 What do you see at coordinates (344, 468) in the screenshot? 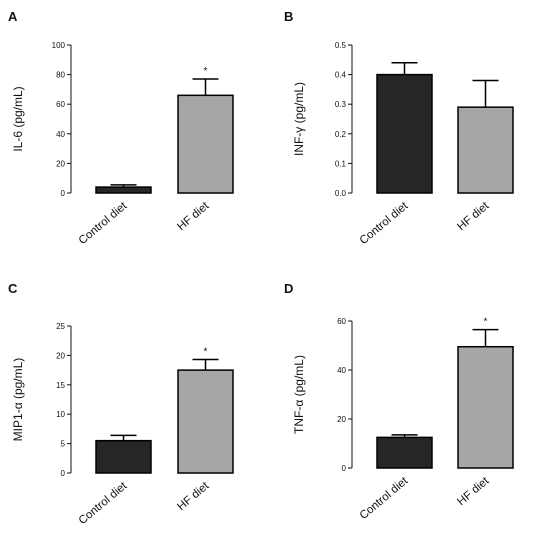
I see `panel-d-ytick-label: 0` at bounding box center [344, 468].